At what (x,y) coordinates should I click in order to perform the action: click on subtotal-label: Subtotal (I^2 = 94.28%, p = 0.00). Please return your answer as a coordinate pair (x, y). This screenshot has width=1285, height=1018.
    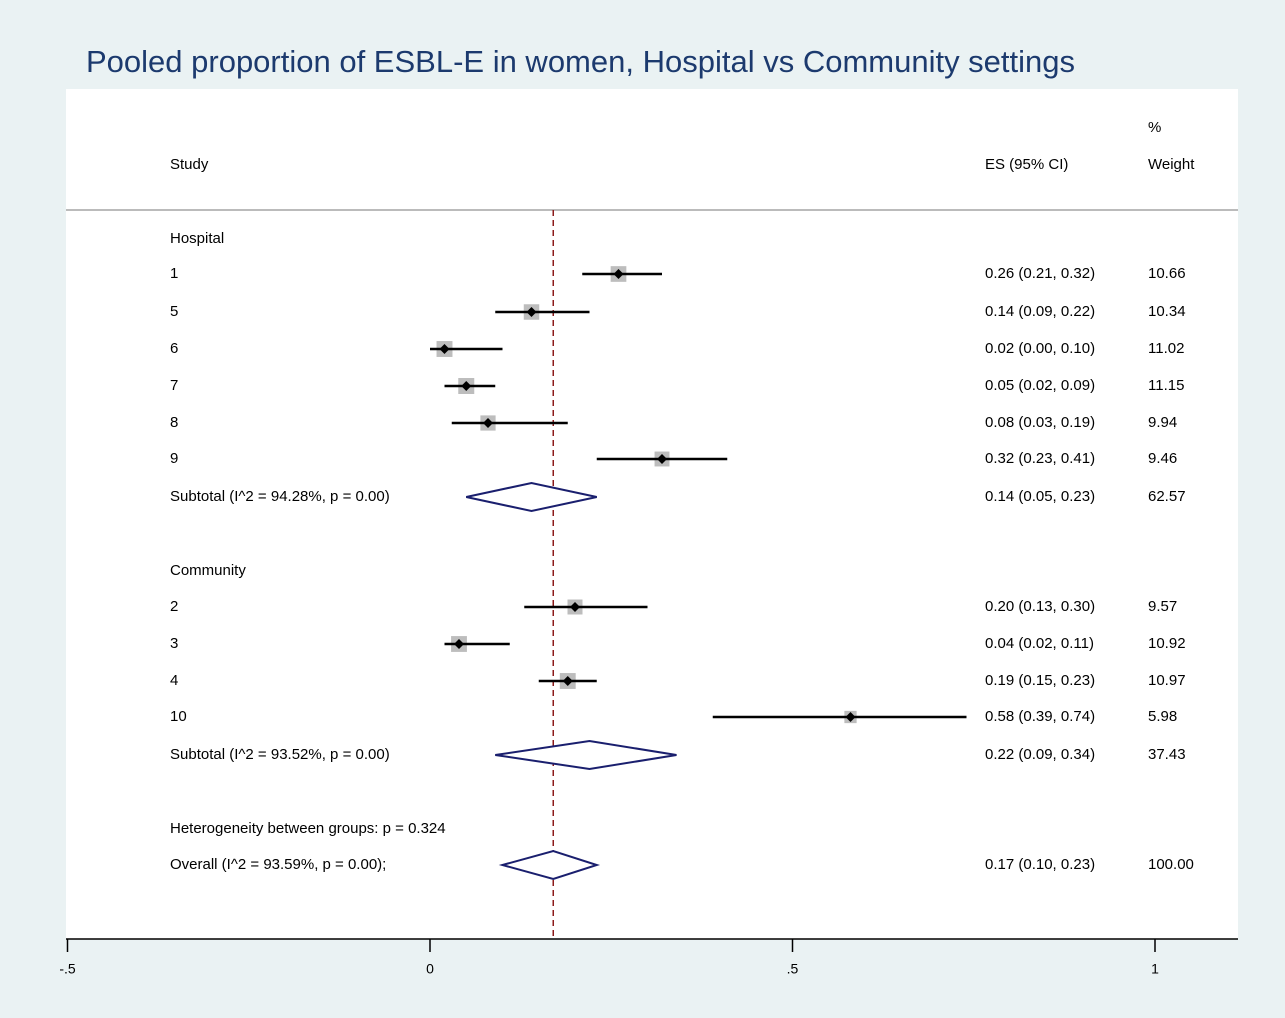
    Looking at the image, I should click on (280, 496).